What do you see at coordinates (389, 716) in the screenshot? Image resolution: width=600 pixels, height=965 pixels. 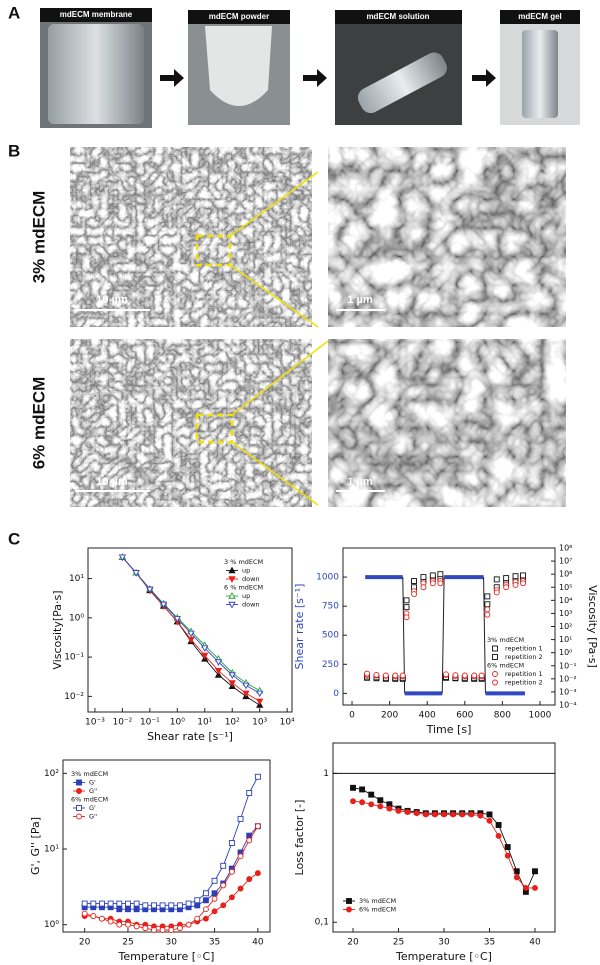 I see `x-tick-label: 200` at bounding box center [389, 716].